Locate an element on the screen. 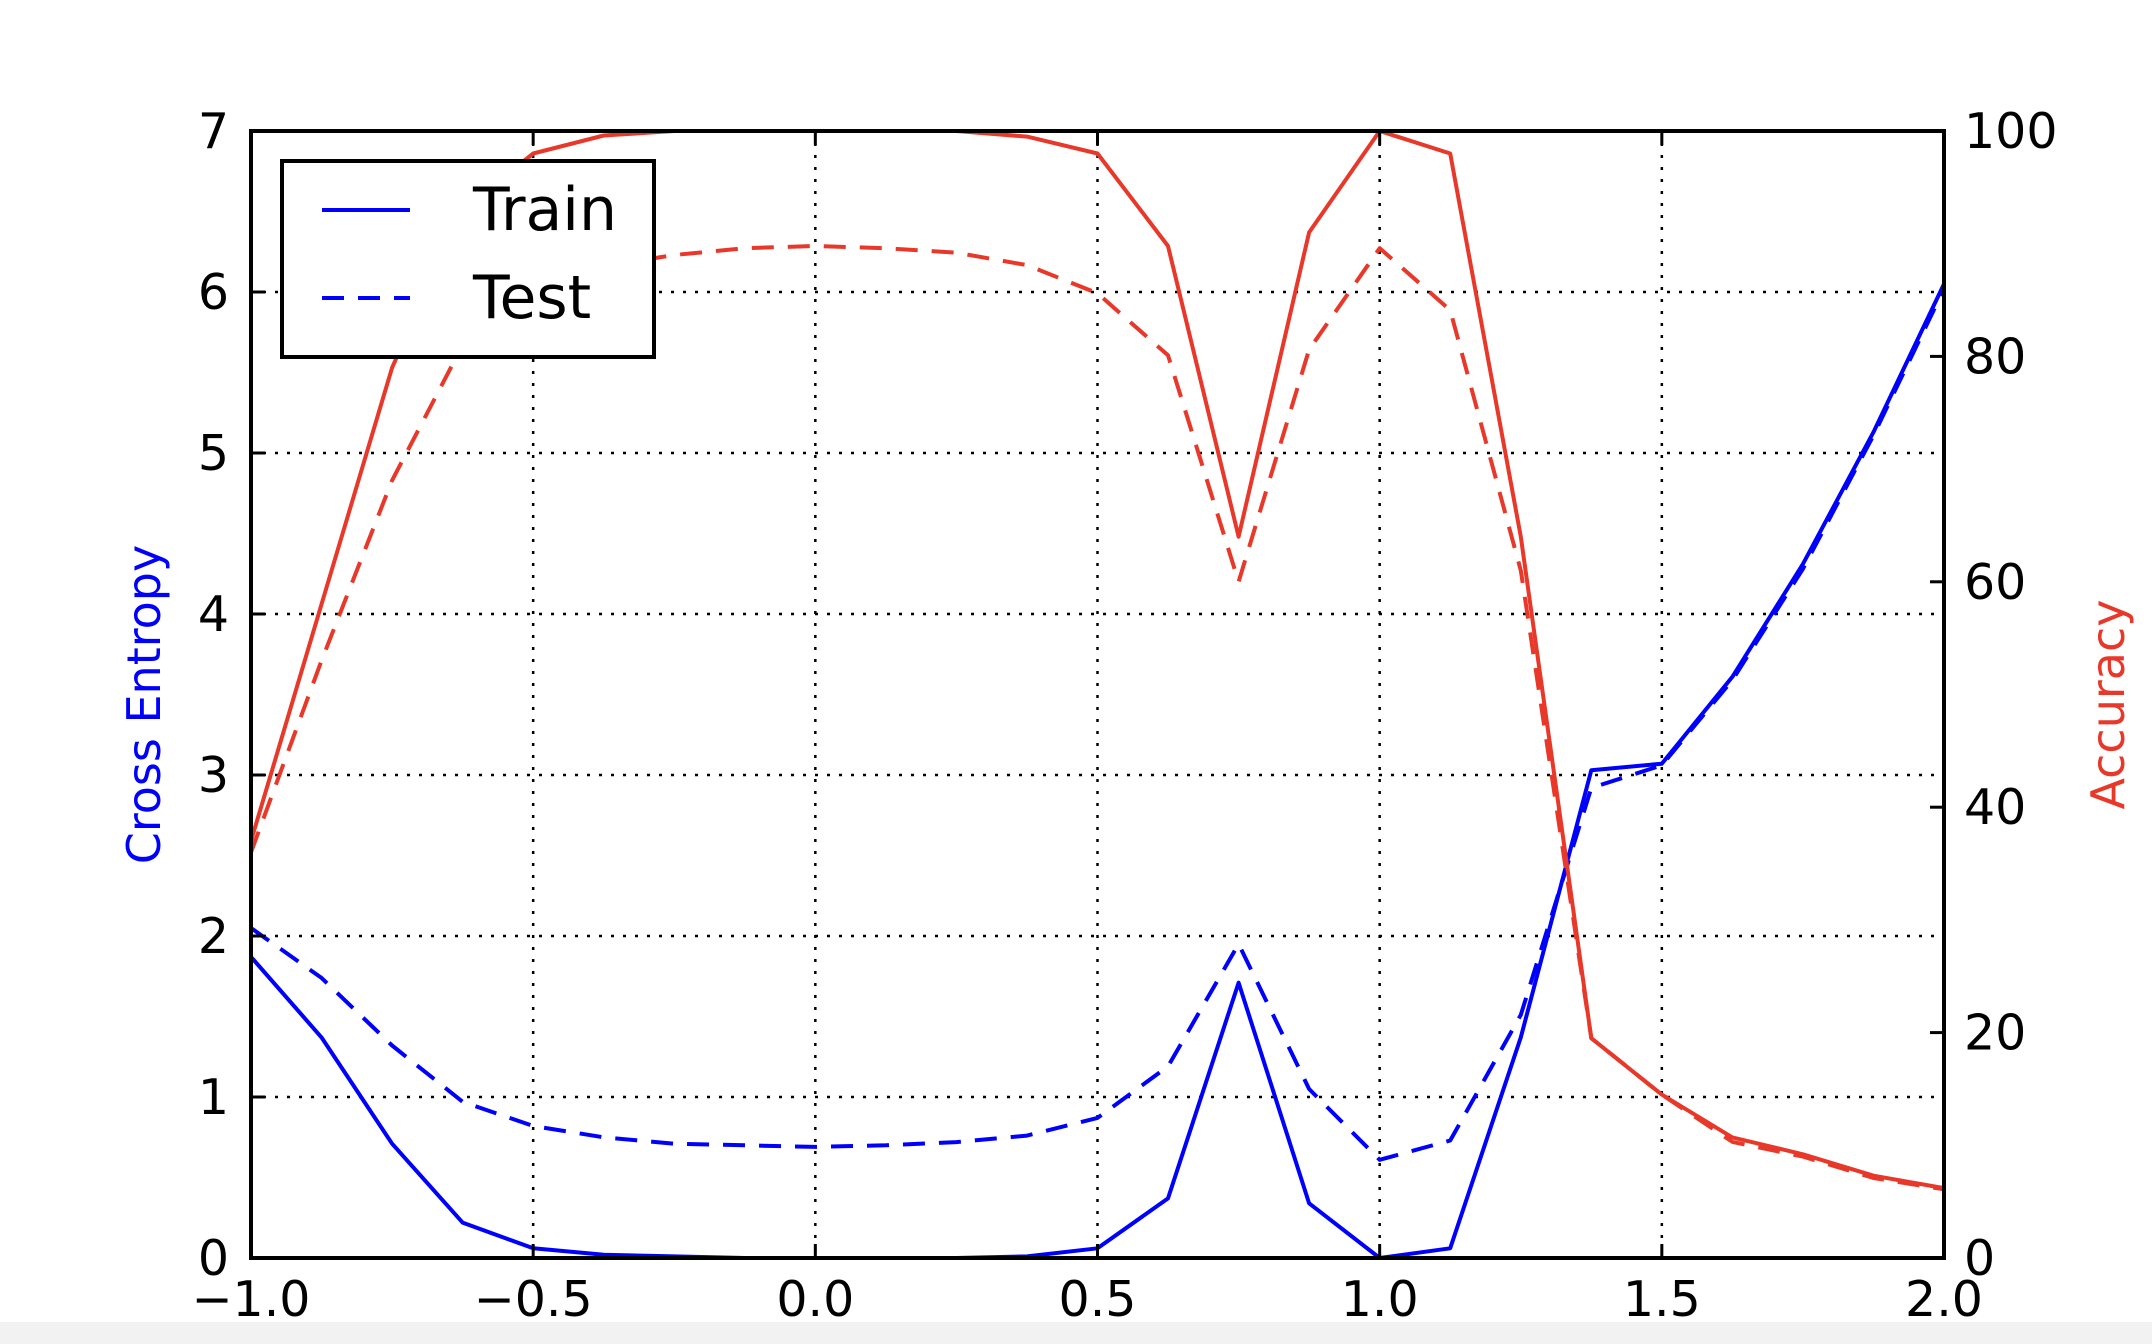 This screenshot has height=1344, width=2152. x-tick-label: 0.5 is located at coordinates (1098, 1299).